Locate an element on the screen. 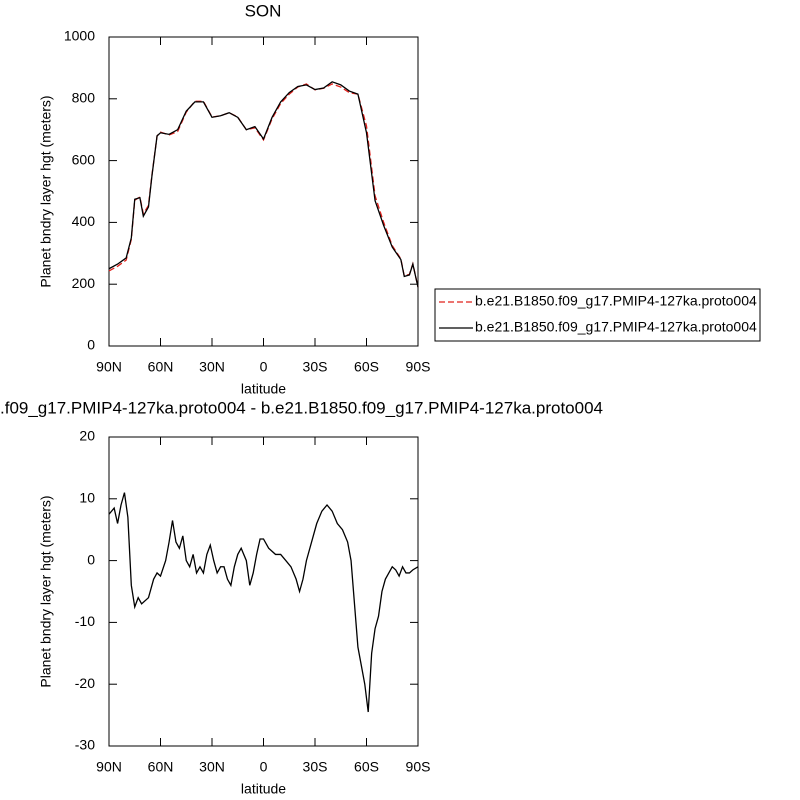 The height and width of the screenshot is (800, 800). y-tick-label: 800 is located at coordinates (84, 98).